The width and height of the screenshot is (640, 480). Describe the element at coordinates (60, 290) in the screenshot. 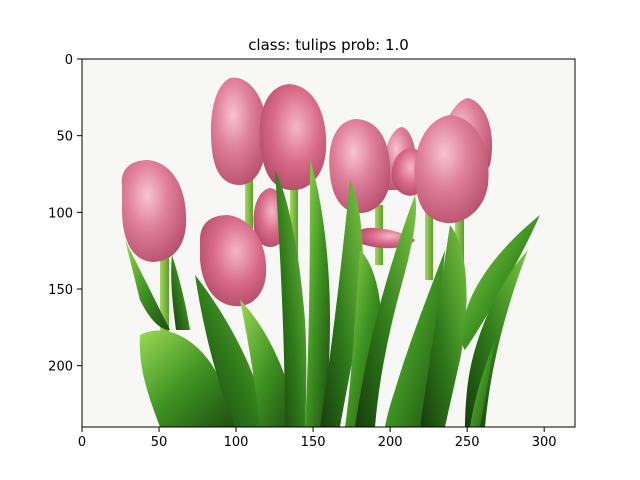

I see `y-tick-label: 150` at that location.